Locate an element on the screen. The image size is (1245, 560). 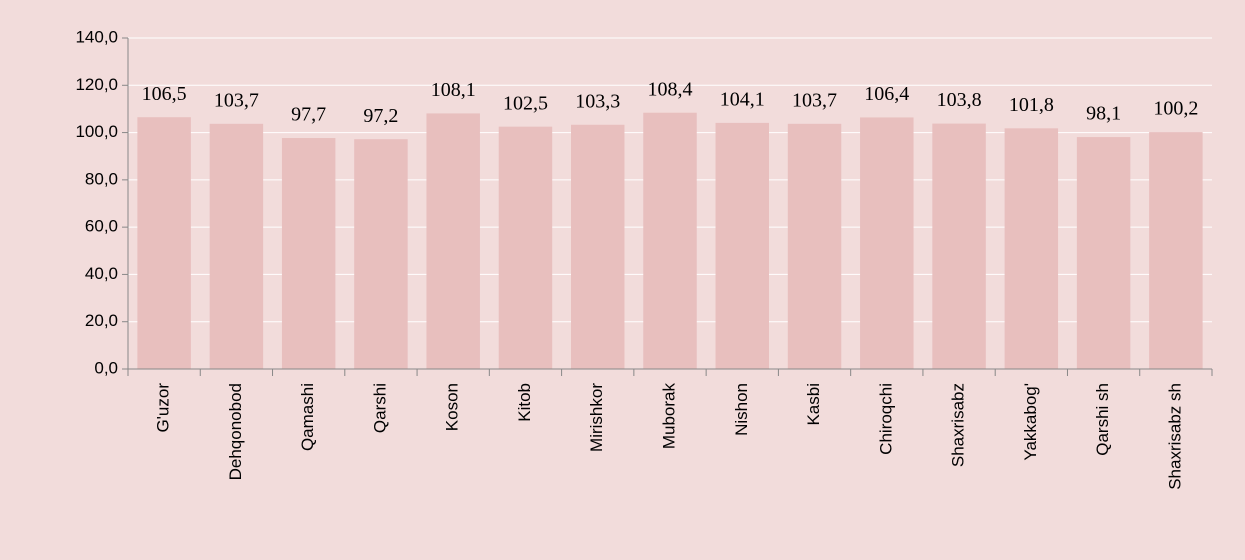
x-tick-label: Mirishkor is located at coordinates (596, 417).